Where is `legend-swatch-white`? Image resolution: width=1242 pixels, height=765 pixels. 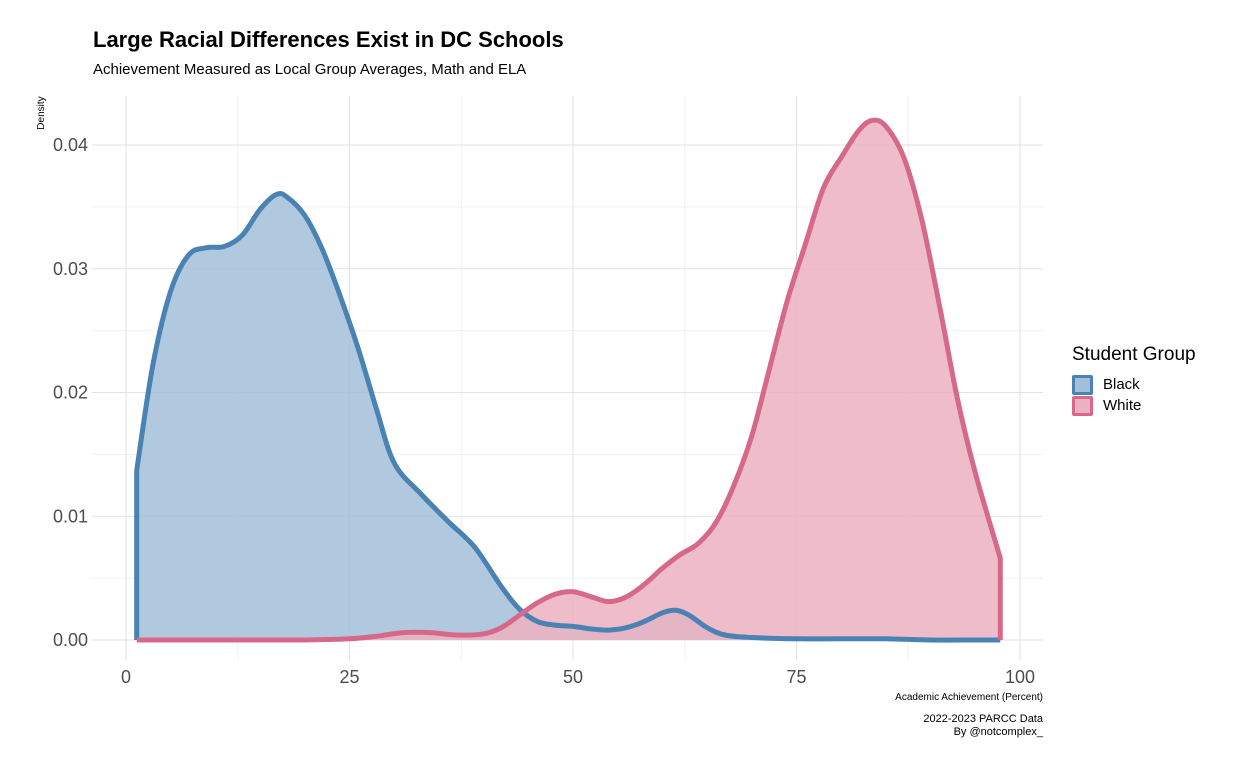
legend-swatch-white is located at coordinates (1082, 405).